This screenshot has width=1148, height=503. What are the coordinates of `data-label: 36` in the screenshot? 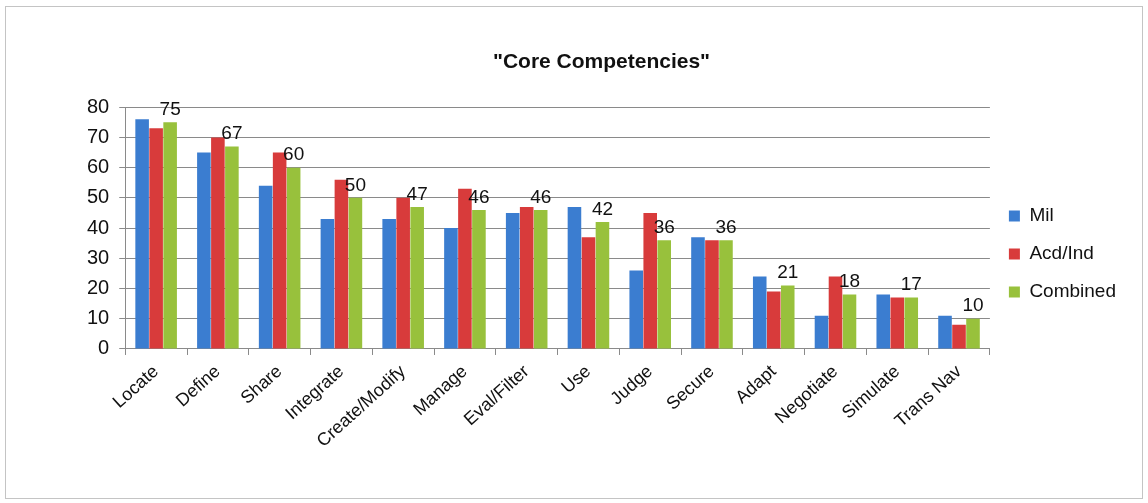 It's located at (726, 226).